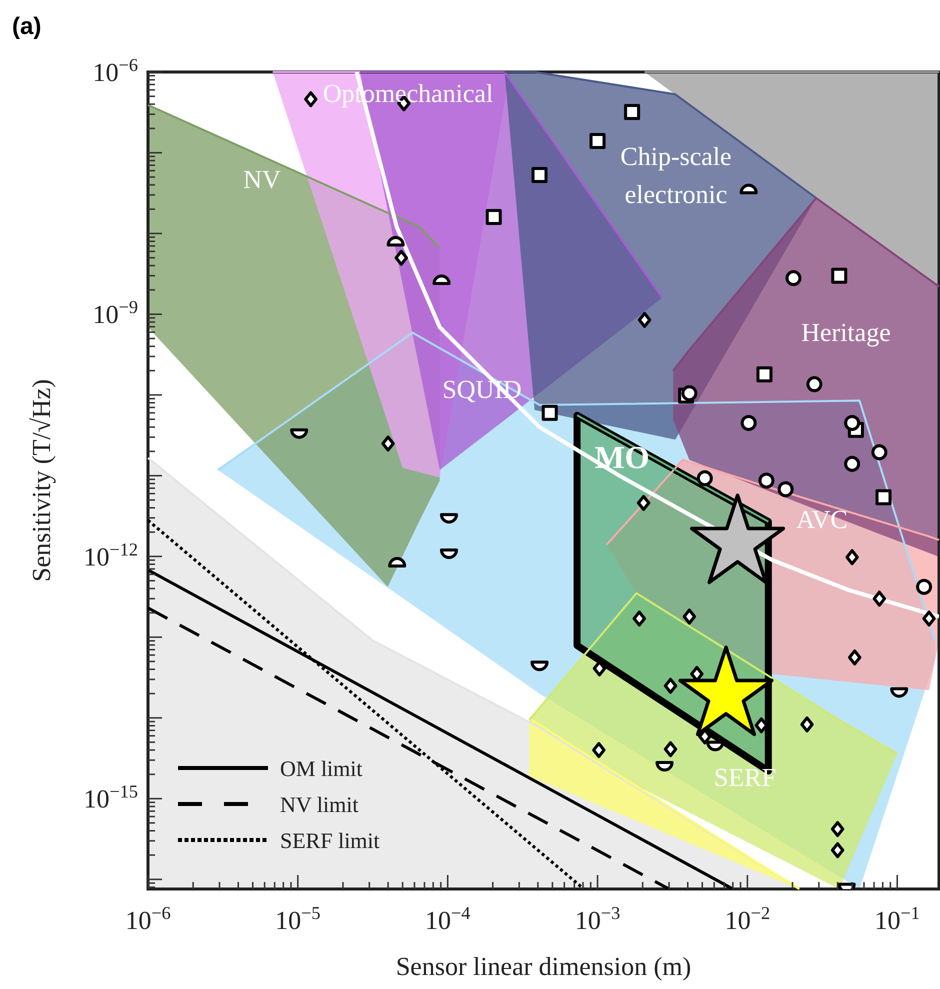 This screenshot has width=940, height=989. What do you see at coordinates (597, 919) in the screenshot?
I see `x-tick-label: 10$^{−3}$` at bounding box center [597, 919].